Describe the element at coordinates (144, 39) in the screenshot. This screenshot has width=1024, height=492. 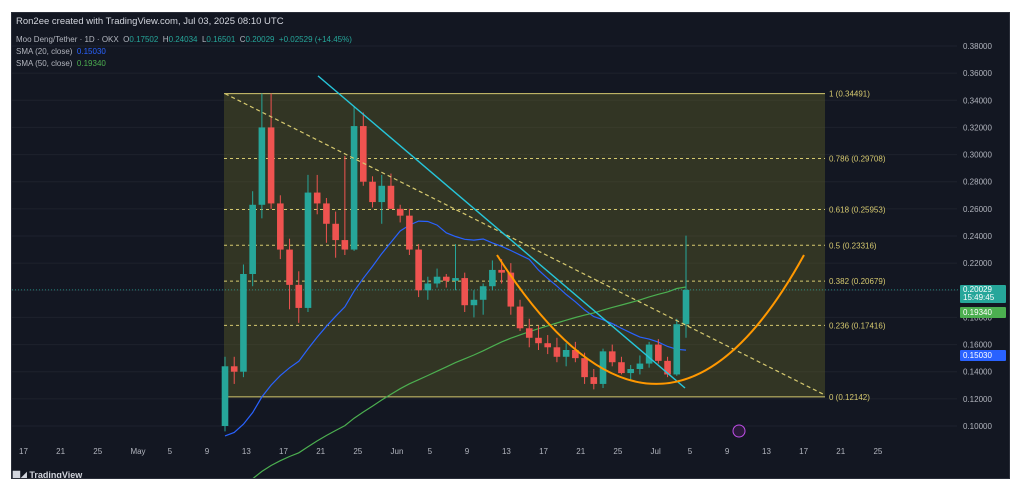
I see `open-value: 0.17502` at that location.